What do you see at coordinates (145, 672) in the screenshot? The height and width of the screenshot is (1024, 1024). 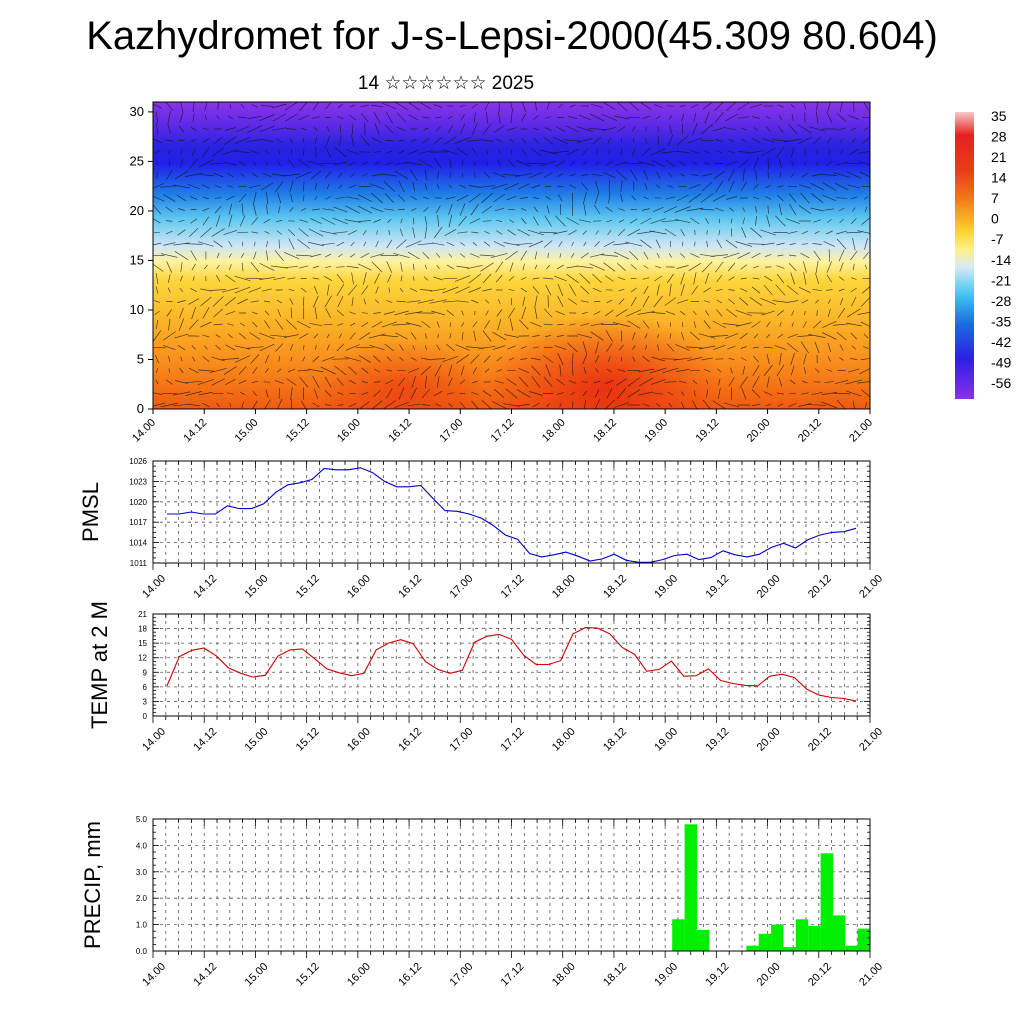 I see `y-tick-label: 9` at bounding box center [145, 672].